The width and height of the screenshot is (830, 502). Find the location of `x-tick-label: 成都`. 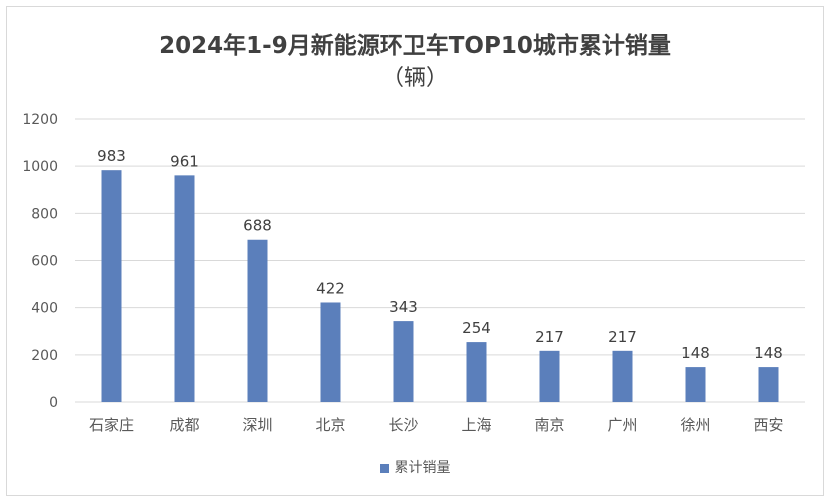

x-tick-label: 成都 is located at coordinates (184, 425).